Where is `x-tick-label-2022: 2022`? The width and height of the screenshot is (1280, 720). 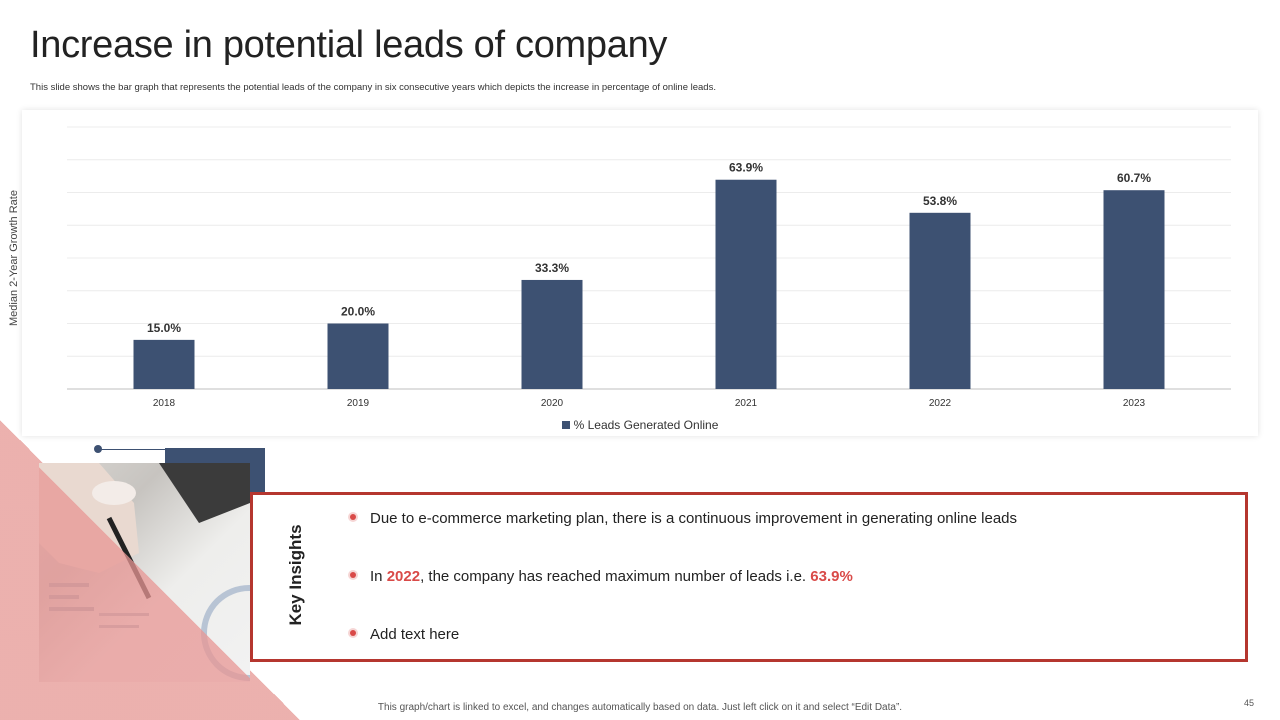
x-tick-label-2022: 2022 is located at coordinates (940, 403).